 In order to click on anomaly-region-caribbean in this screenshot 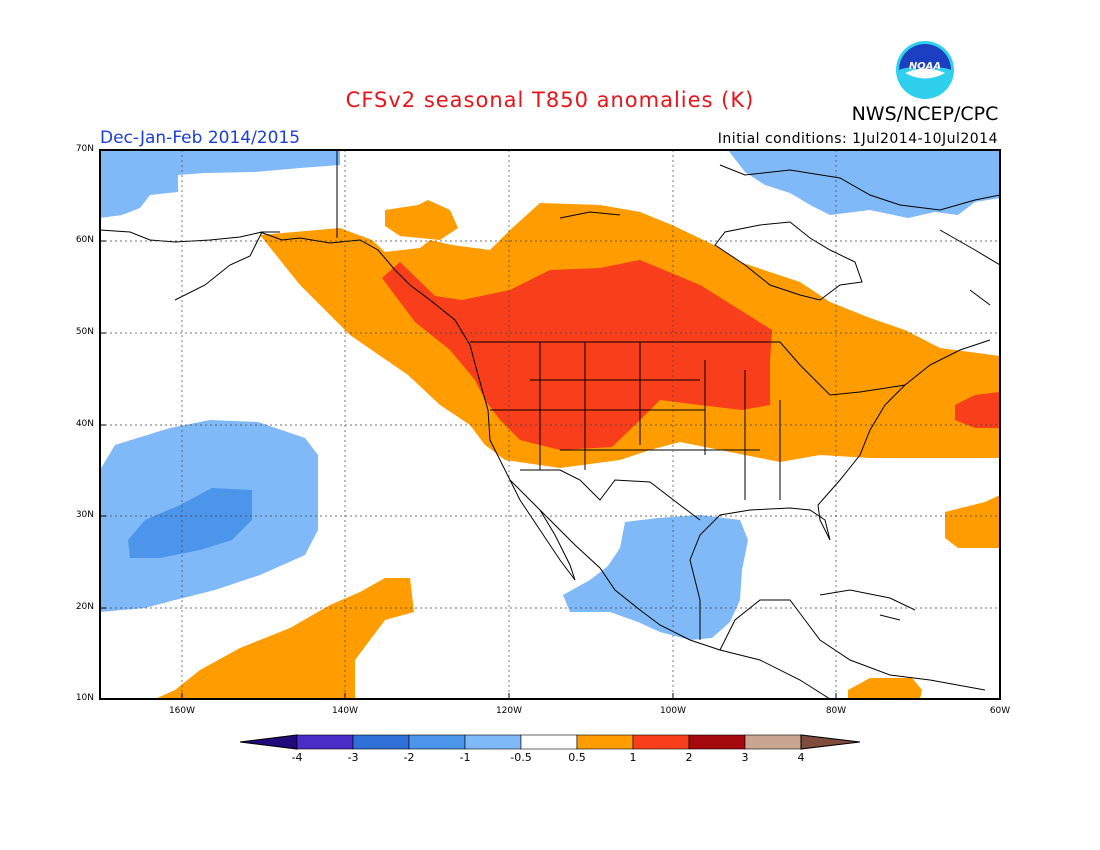, I will do `click(885, 688)`.